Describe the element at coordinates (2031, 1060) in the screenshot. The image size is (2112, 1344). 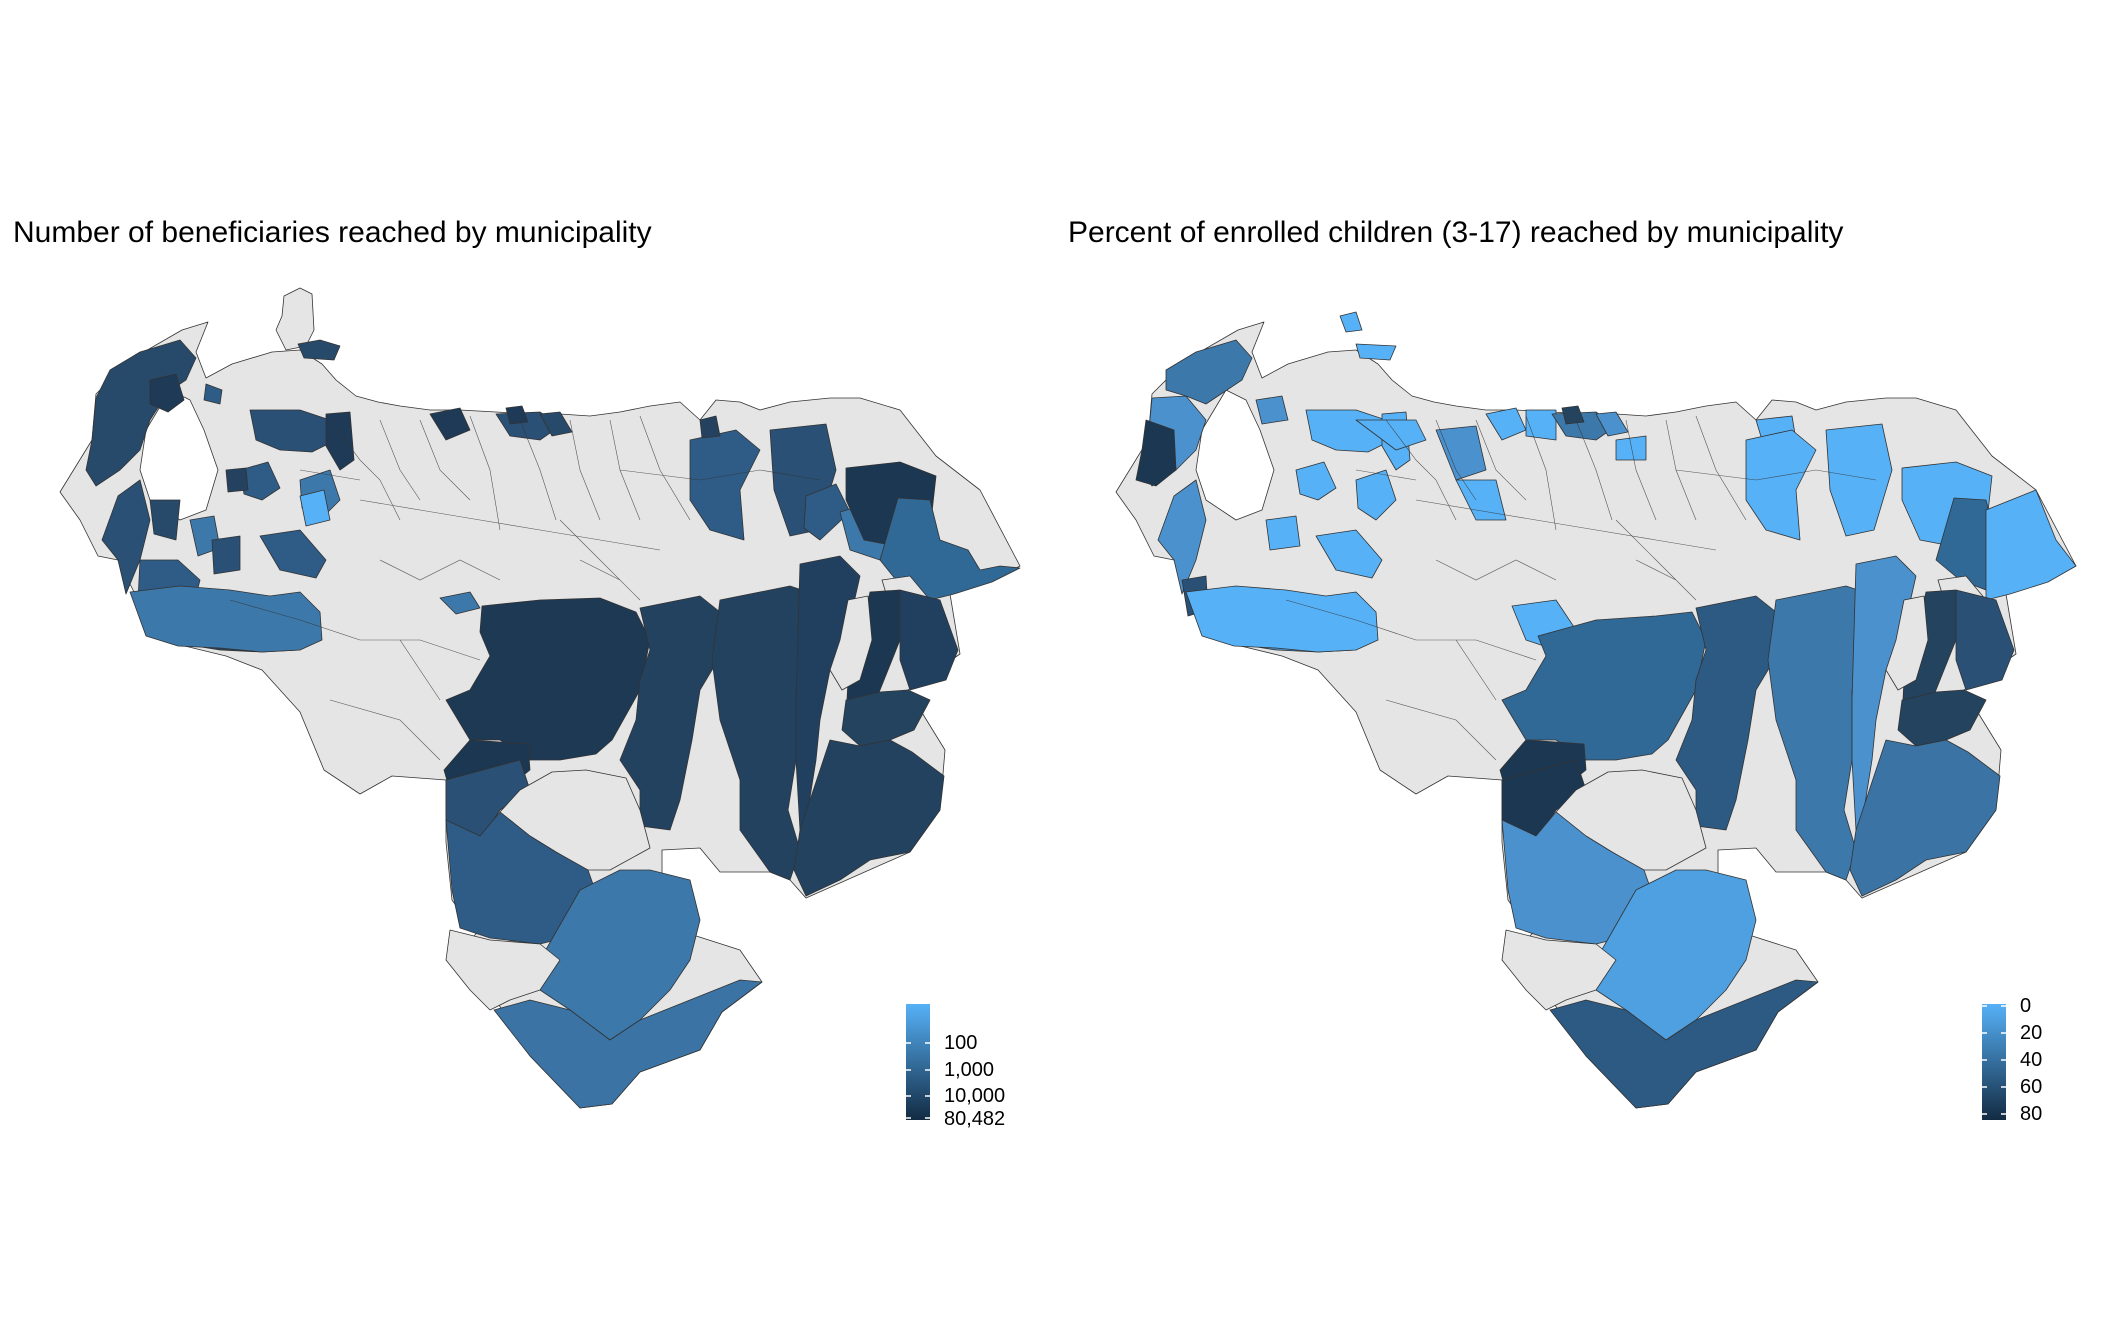
I see `legend-tick-label: 40` at that location.